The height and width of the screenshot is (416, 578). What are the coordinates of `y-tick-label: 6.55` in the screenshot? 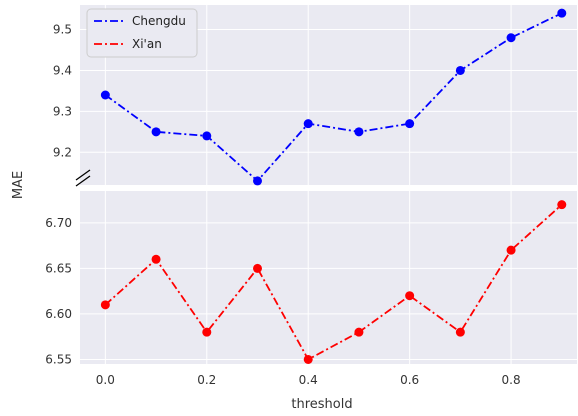 It's located at (58, 359).